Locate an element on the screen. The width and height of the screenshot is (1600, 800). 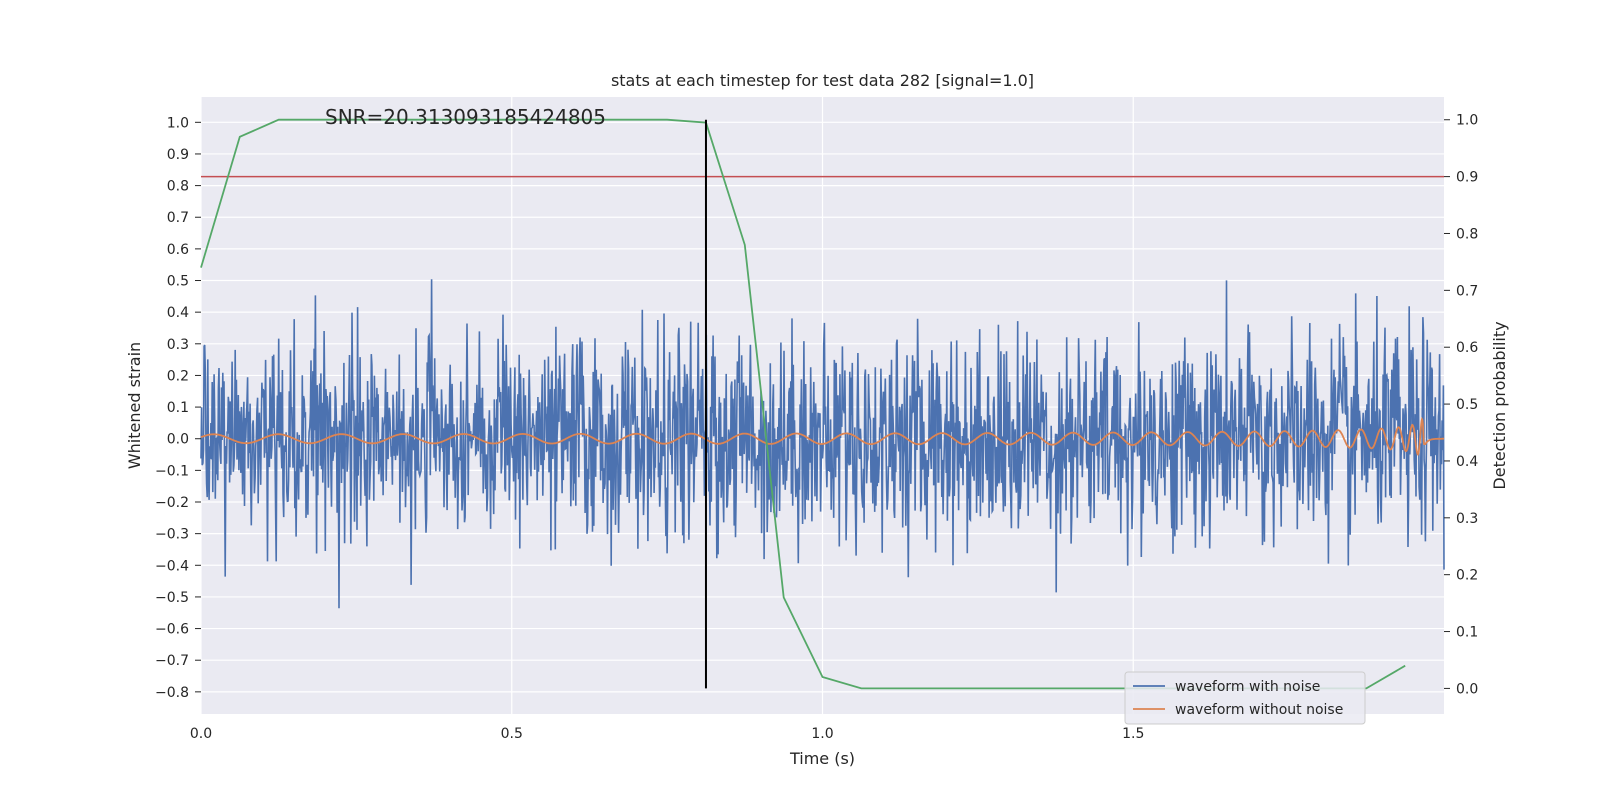
y-right-tick-label: 0.6 is located at coordinates (1467, 348).